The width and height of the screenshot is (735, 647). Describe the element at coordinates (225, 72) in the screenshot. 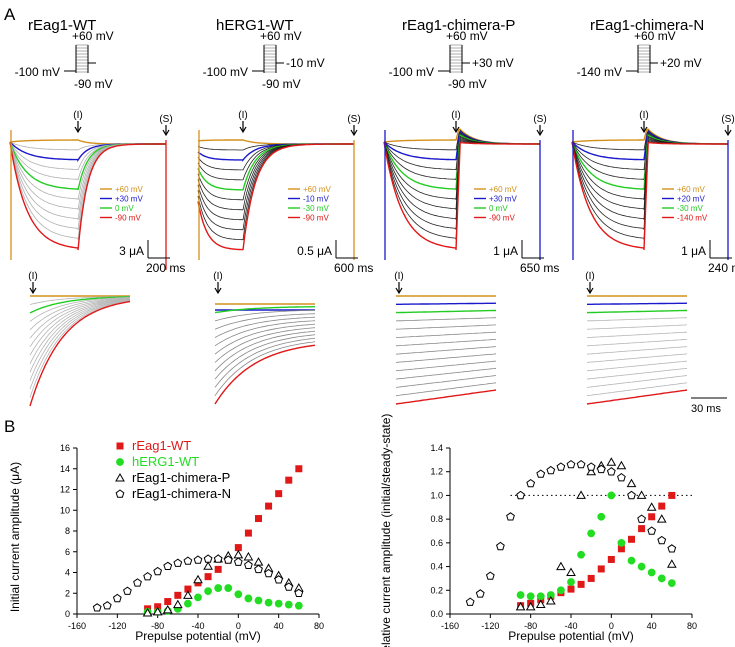

I see `protocol-left-label: -100 mV` at that location.